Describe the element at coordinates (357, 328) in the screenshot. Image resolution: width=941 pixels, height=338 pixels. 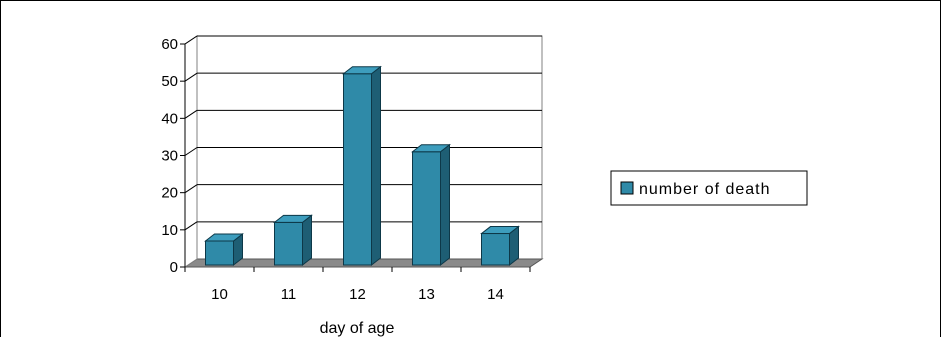
I see `x-axis-title: day of age` at that location.